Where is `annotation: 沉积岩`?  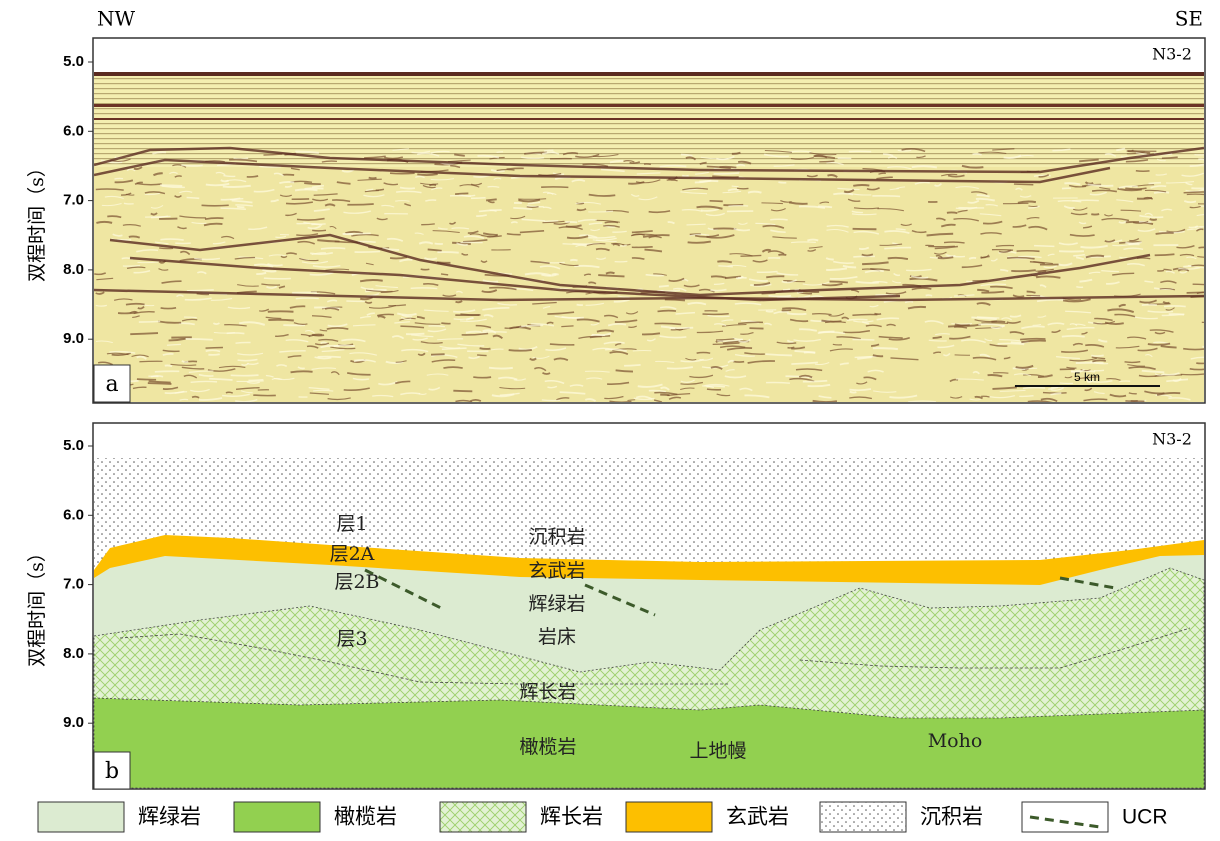
annotation: 沉积岩 is located at coordinates (556, 537).